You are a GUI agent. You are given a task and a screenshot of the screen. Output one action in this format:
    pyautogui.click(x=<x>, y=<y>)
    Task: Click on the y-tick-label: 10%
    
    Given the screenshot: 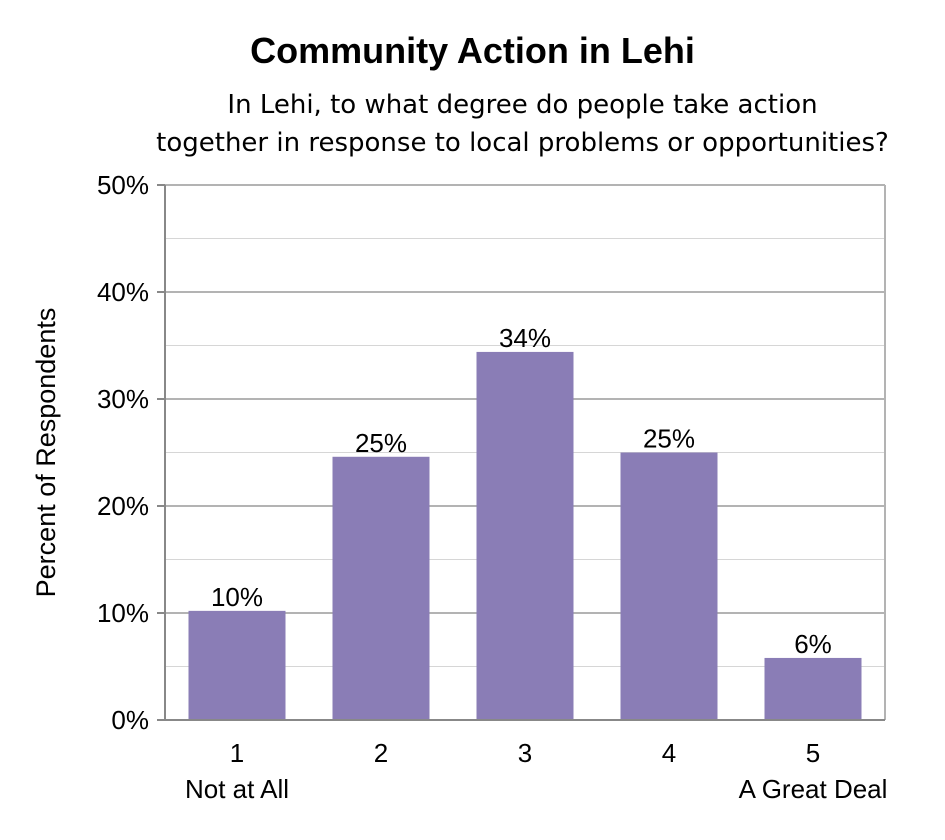 What is the action you would take?
    pyautogui.click(x=123, y=613)
    